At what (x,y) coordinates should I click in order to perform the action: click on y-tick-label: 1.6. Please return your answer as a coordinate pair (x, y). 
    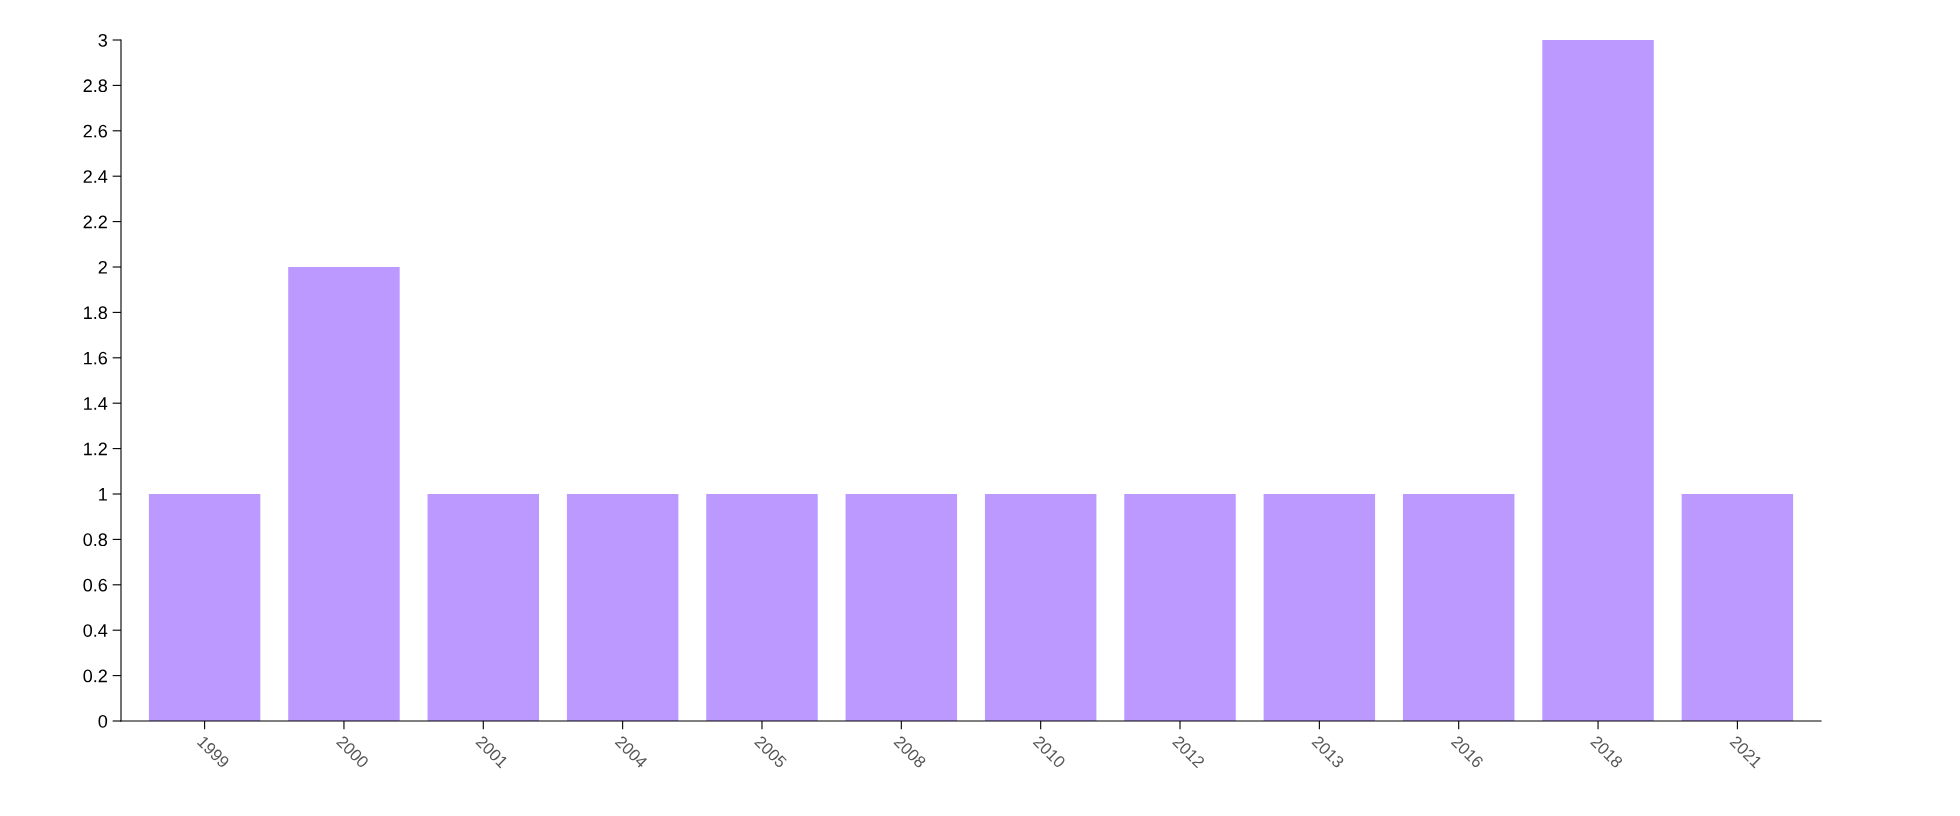
    Looking at the image, I should click on (96, 358).